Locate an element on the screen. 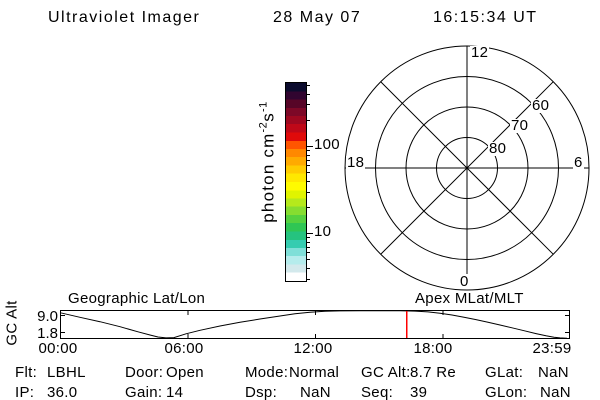 Image resolution: width=600 pixels, height=400 pixels. mlt-label-18: 18 is located at coordinates (356, 162).